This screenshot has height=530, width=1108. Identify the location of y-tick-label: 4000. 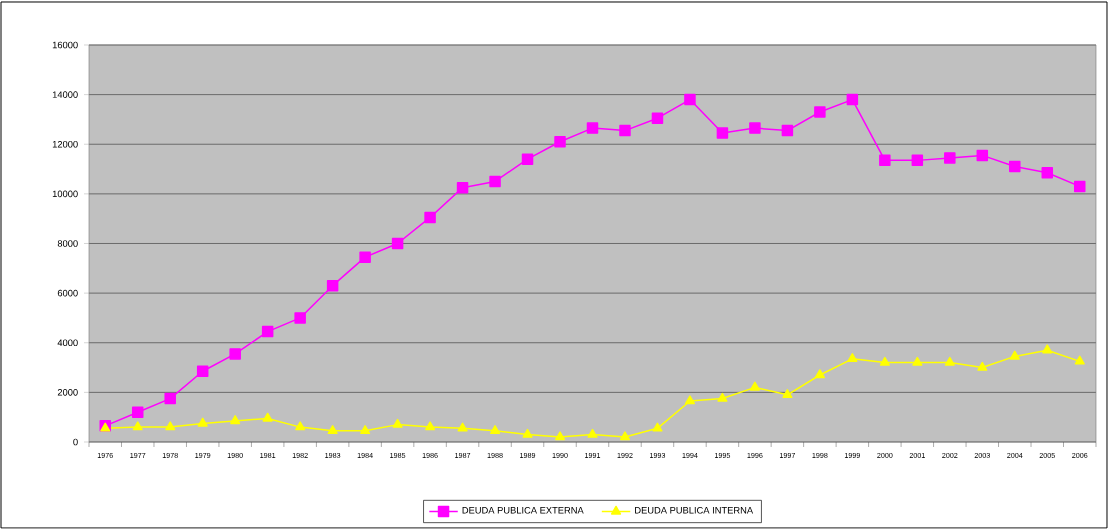
(67, 343).